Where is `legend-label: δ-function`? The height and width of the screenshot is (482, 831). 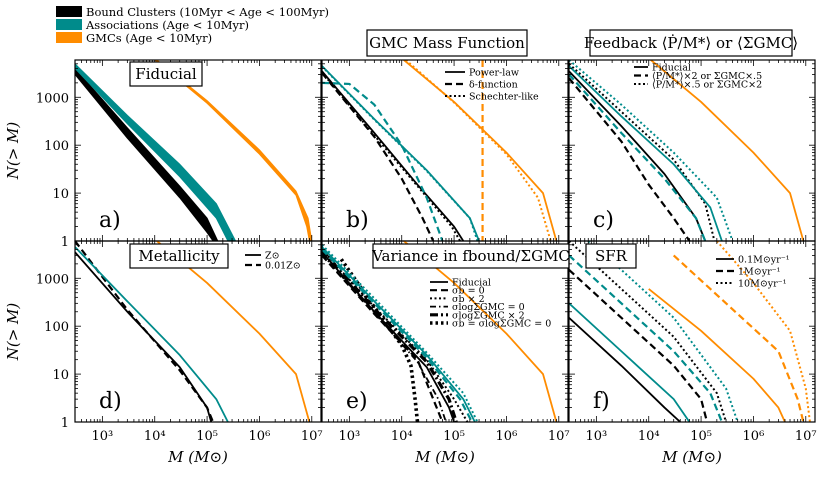 legend-label: δ-function is located at coordinates (493, 85).